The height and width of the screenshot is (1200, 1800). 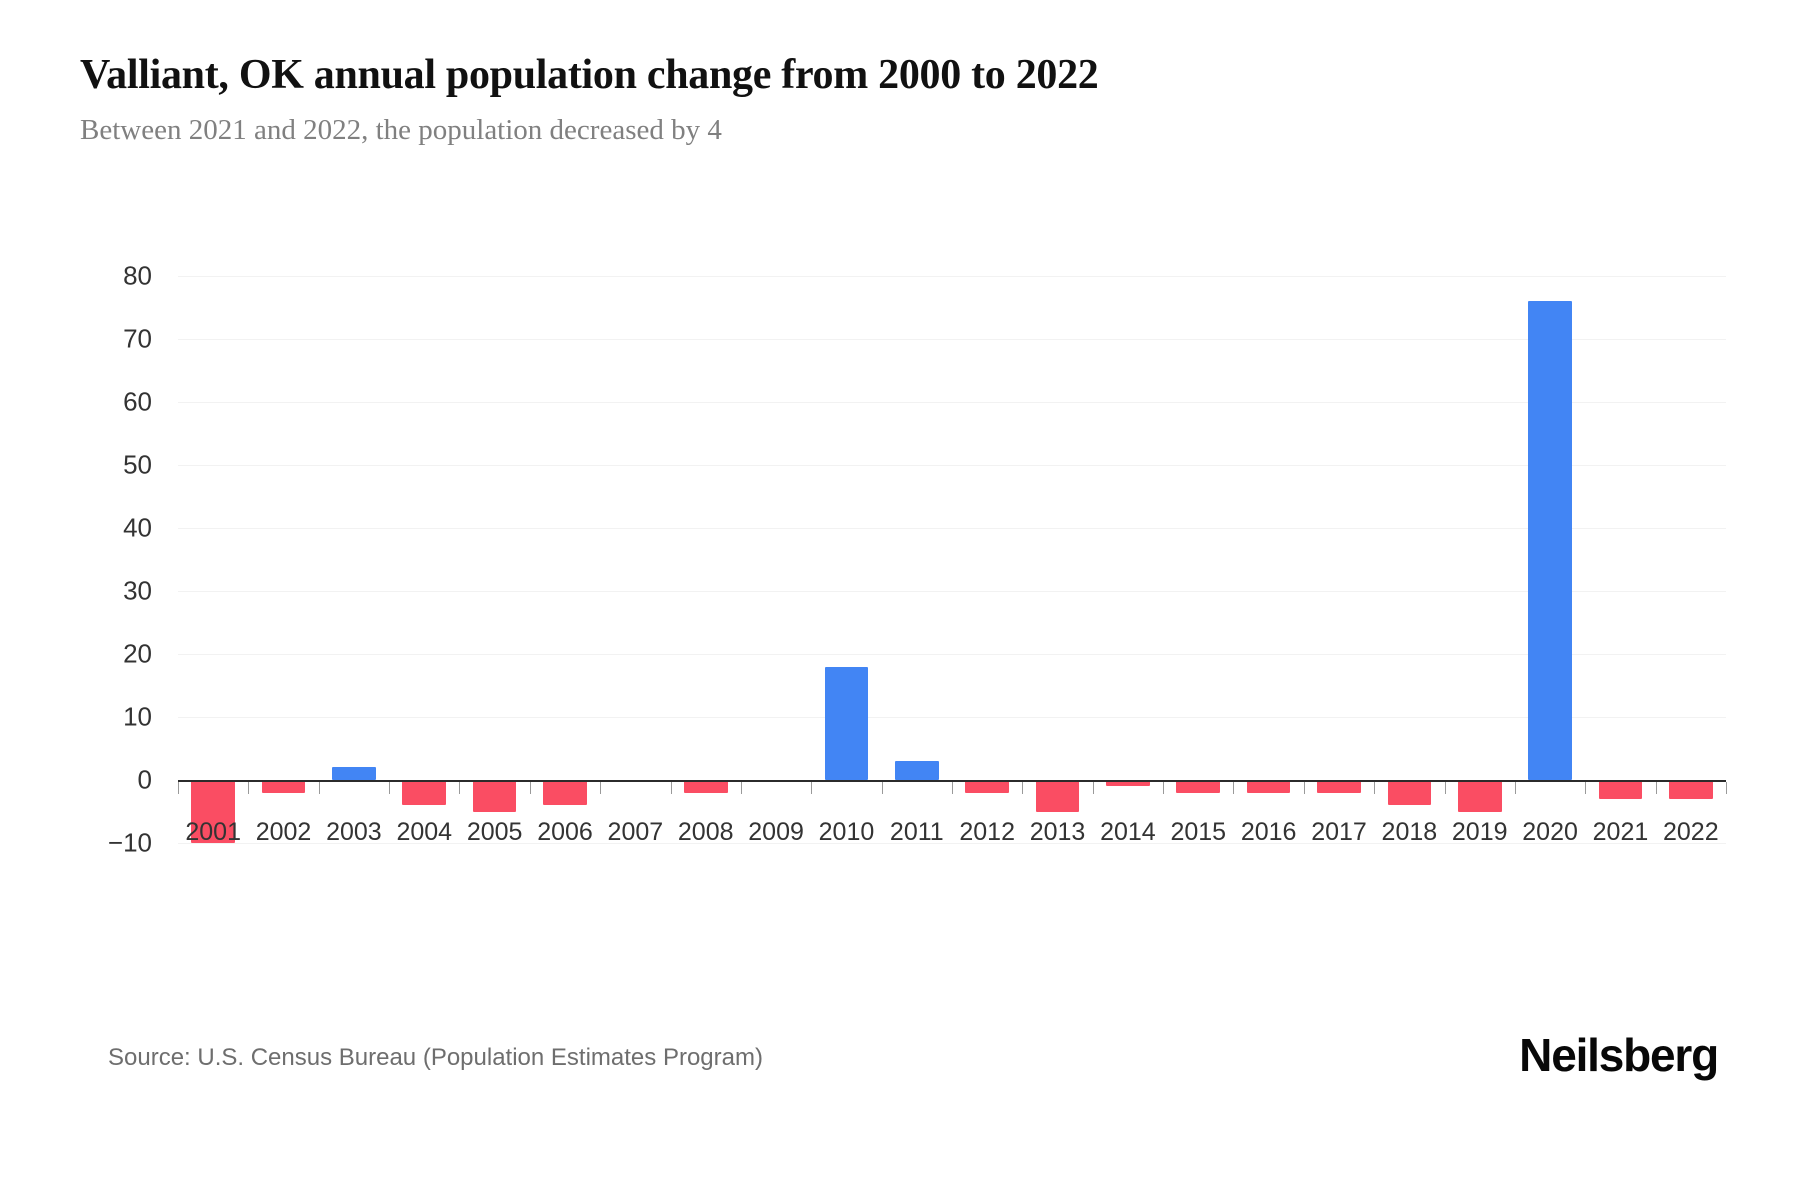 I want to click on bar-2014, so click(x=1128, y=783).